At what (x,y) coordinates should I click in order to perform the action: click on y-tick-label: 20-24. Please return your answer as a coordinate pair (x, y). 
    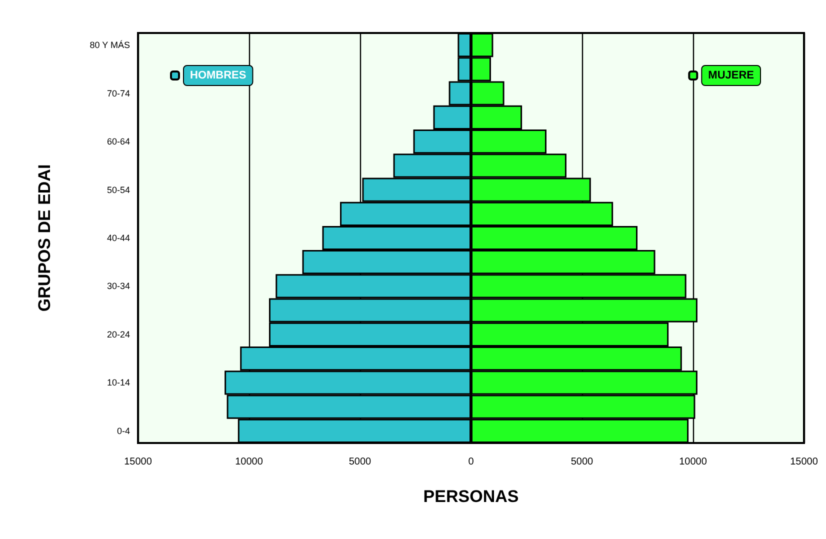
    Looking at the image, I should click on (118, 334).